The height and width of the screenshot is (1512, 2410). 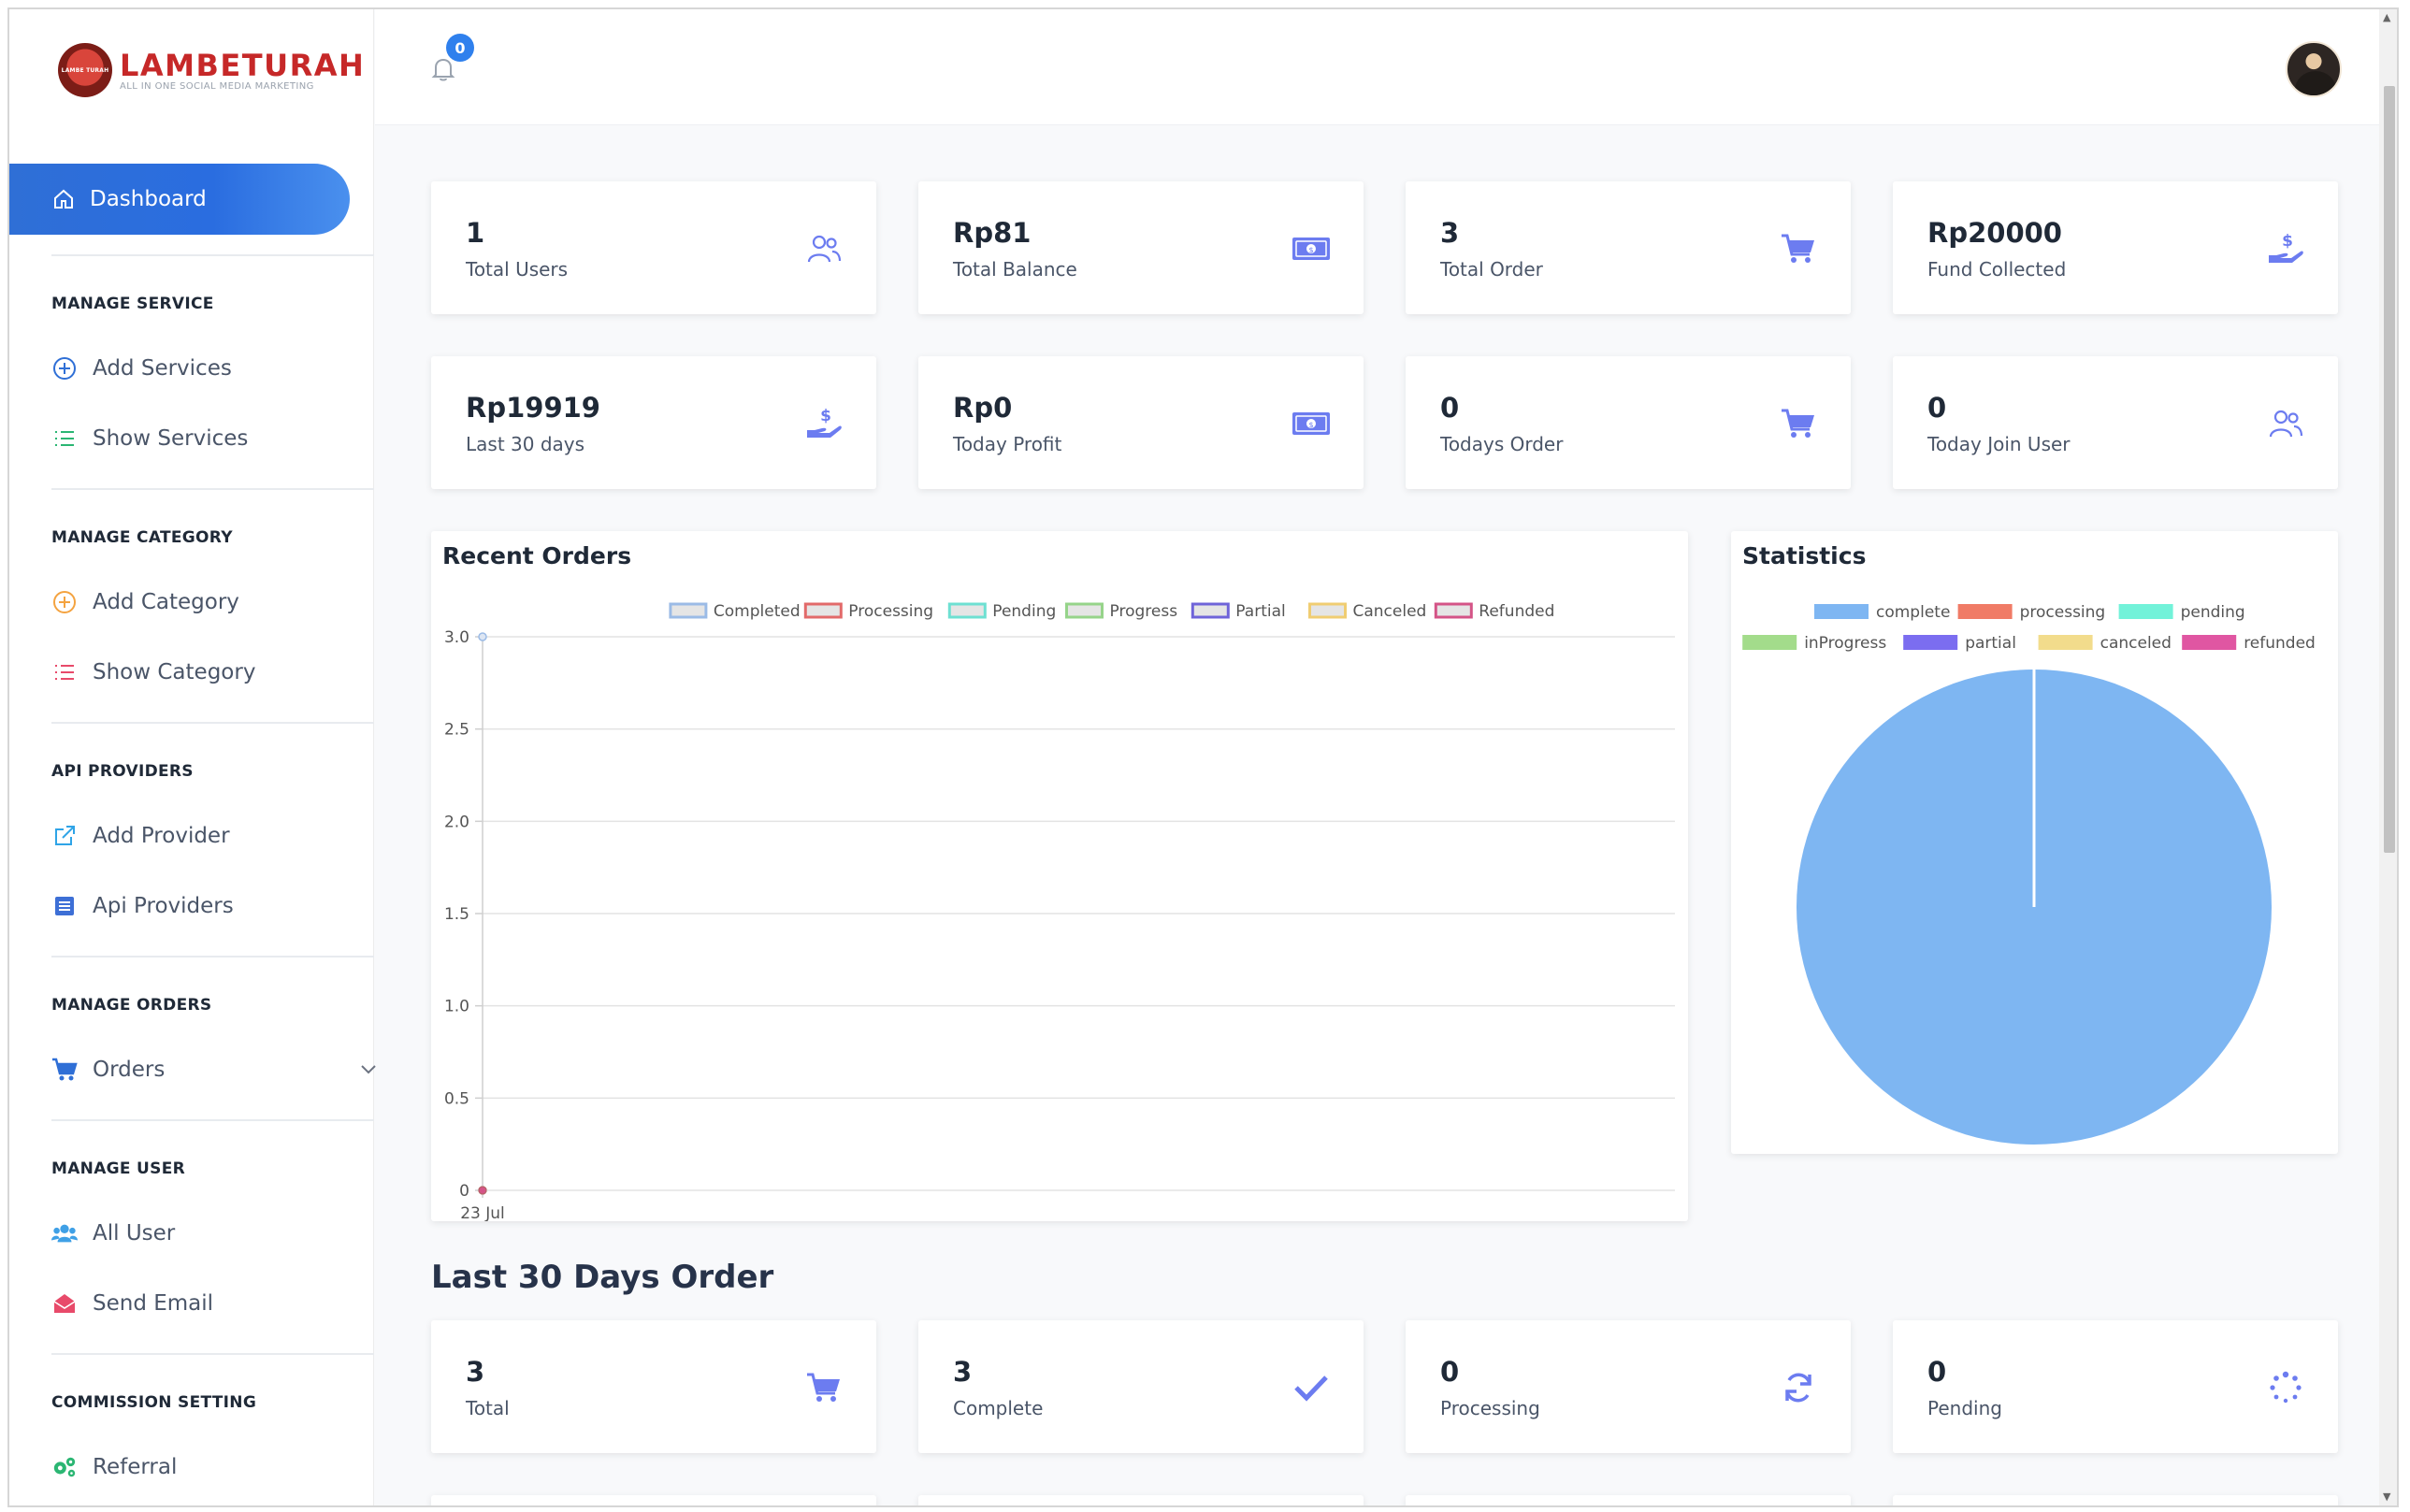 What do you see at coordinates (114, 1467) in the screenshot?
I see `sidebar-item-referral: Referral` at bounding box center [114, 1467].